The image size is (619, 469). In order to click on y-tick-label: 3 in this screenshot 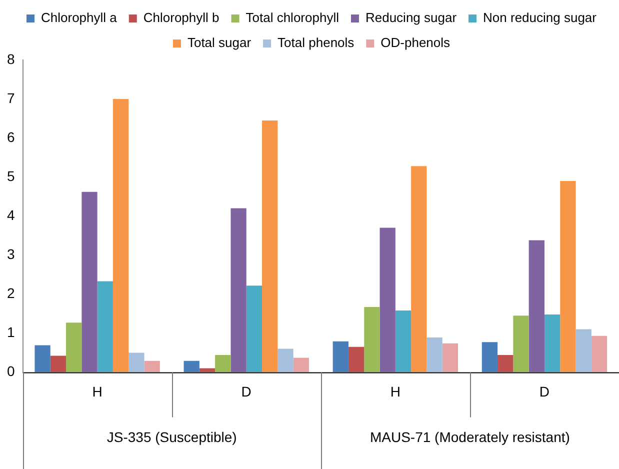, I will do `click(10, 254)`.